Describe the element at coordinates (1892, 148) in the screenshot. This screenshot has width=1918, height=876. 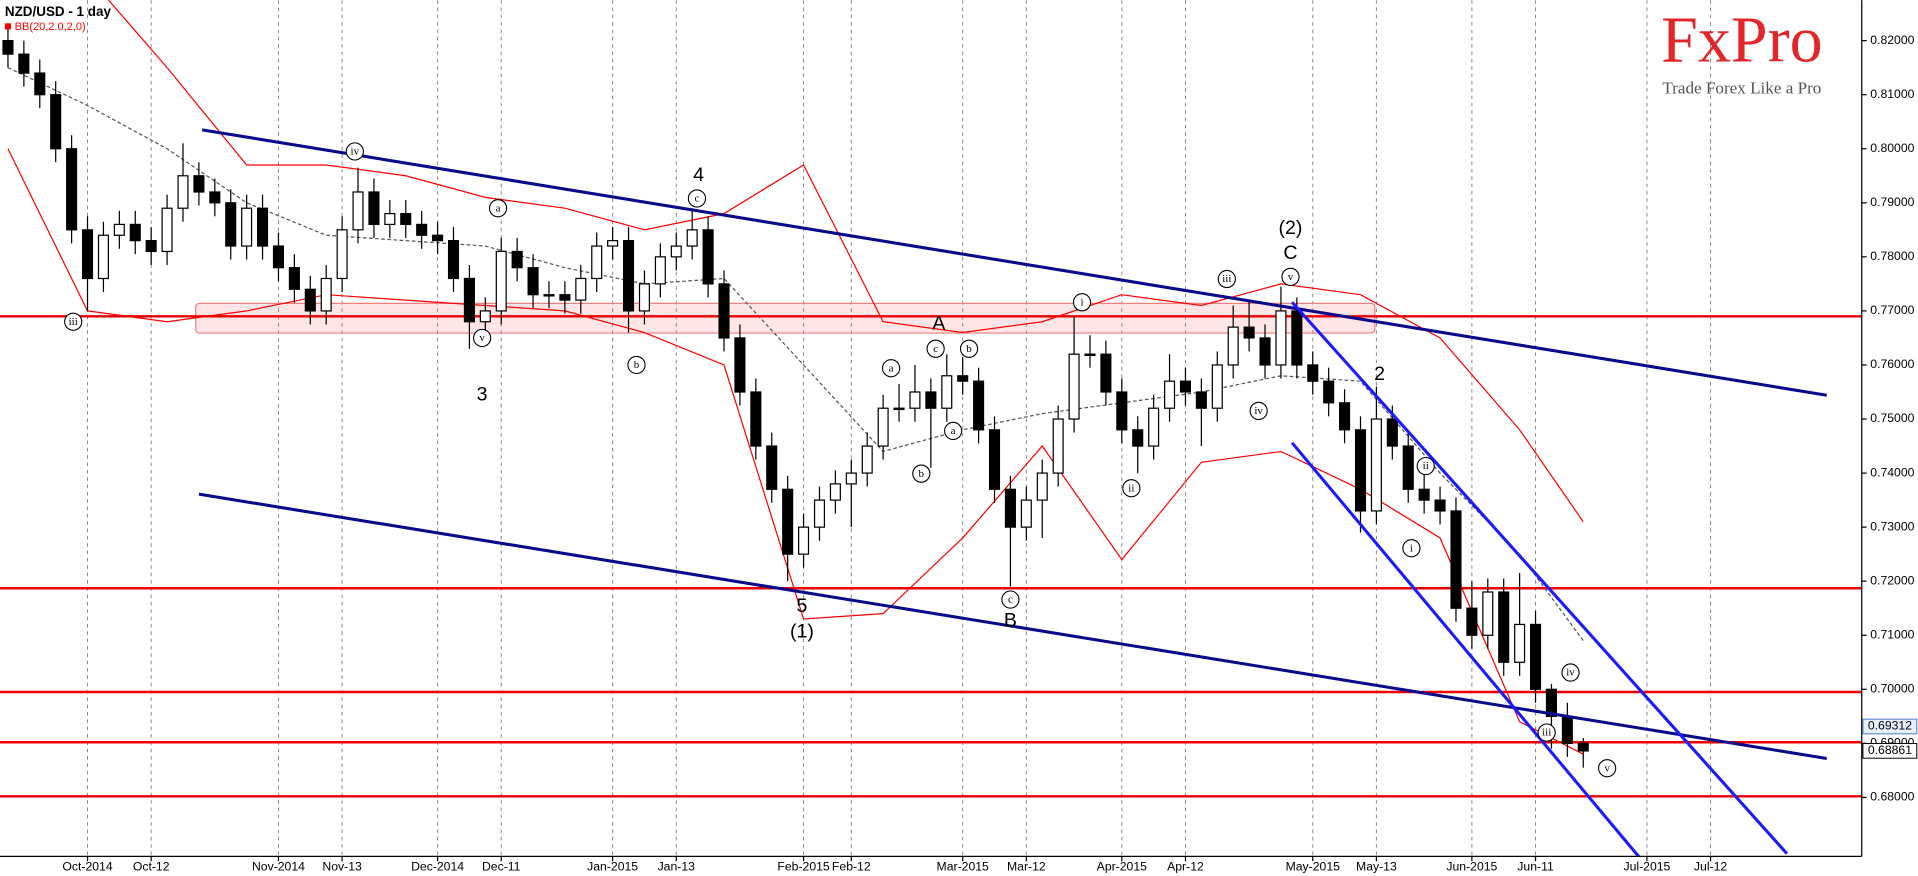
I see `y-tick-label: 0.80000` at that location.